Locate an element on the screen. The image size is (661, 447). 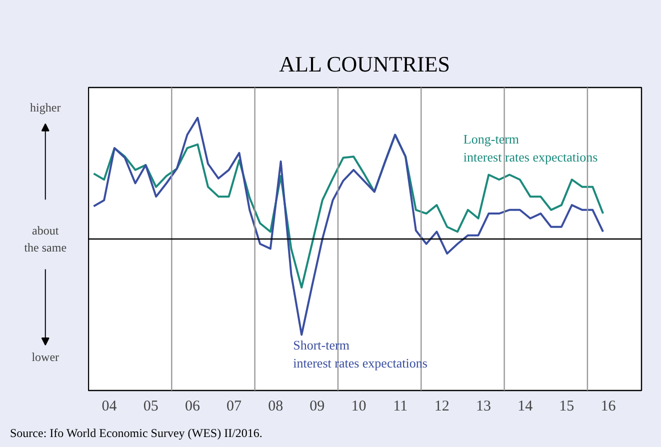
x-tick-label: 16 is located at coordinates (608, 406).